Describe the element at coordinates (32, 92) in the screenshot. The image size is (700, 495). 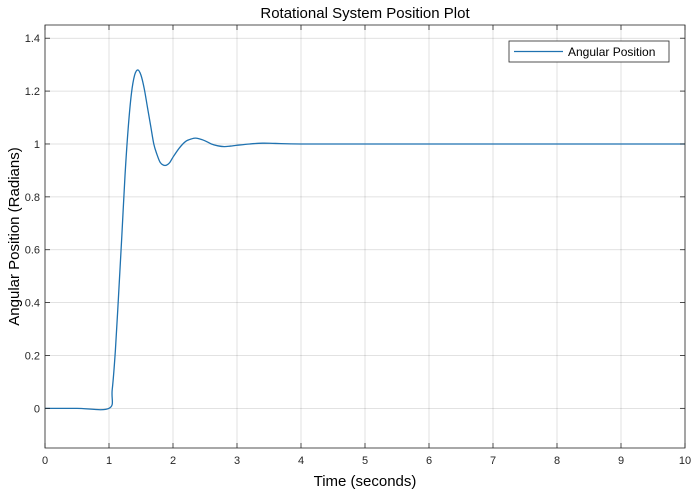
I see `y-tick-label: 1.2` at that location.